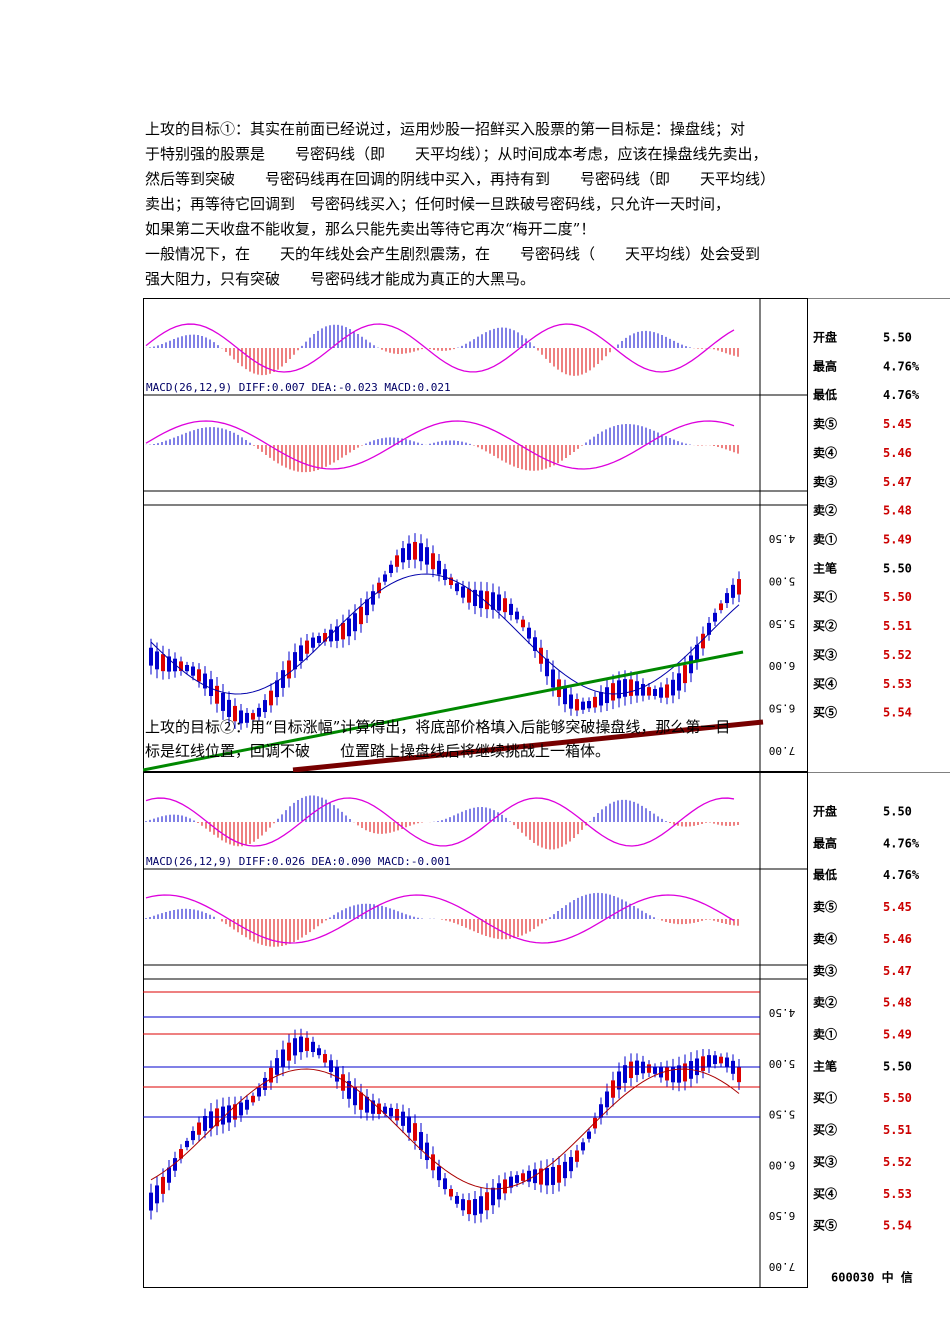  I want to click on text-line: 上攻的目标①：其实在前面已经说过，运用炒股一招鲜买入股票的第一目标是：操盘线；对, so click(445, 129).